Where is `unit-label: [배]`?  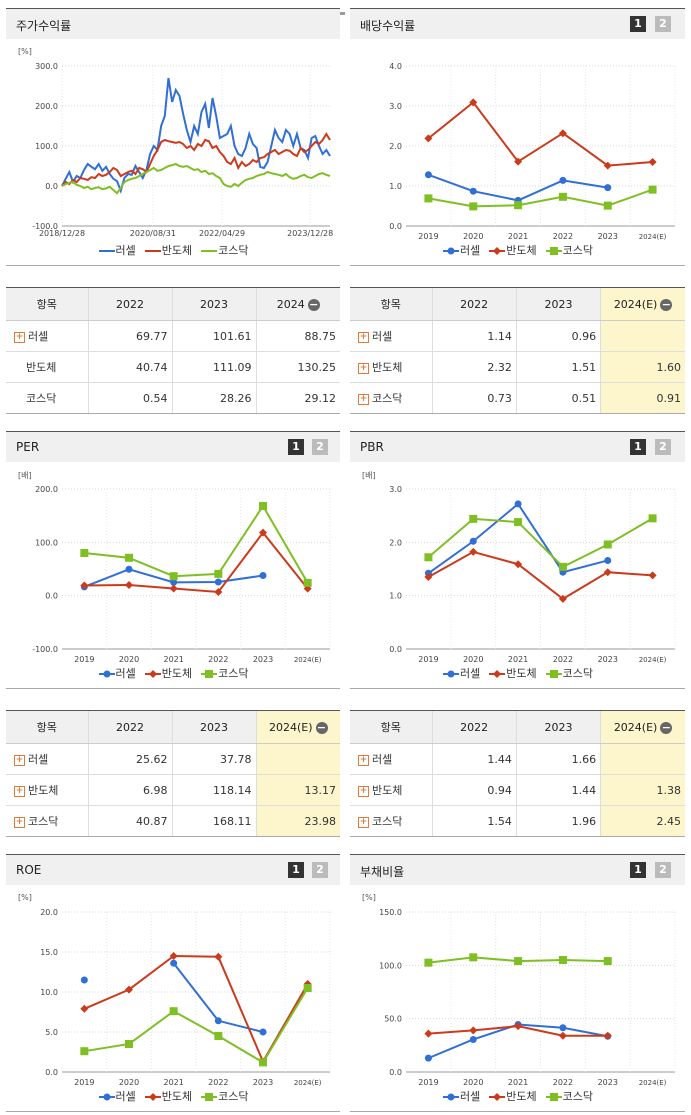 unit-label: [배] is located at coordinates (25, 475).